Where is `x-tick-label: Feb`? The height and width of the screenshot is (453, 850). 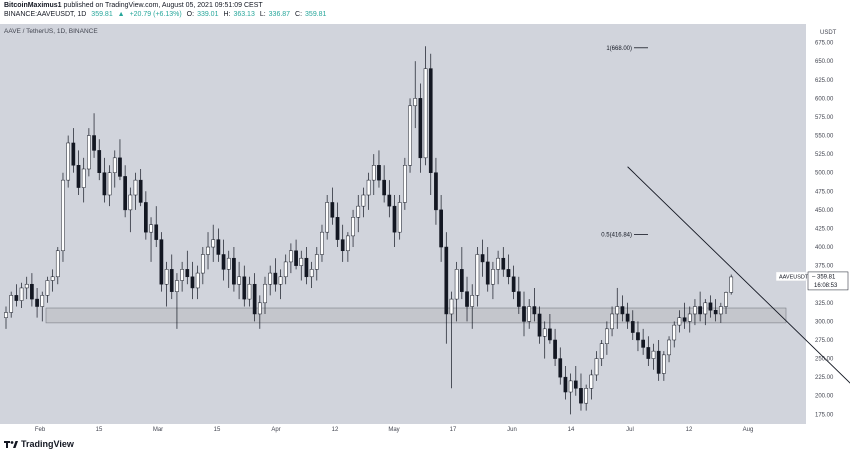
x-tick-label: Feb is located at coordinates (40, 430).